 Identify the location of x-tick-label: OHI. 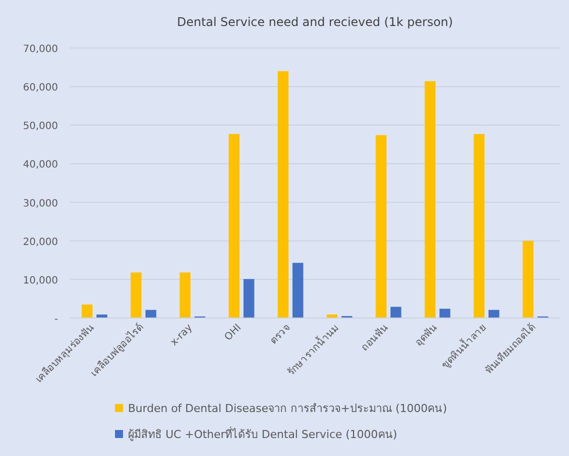
(233, 333).